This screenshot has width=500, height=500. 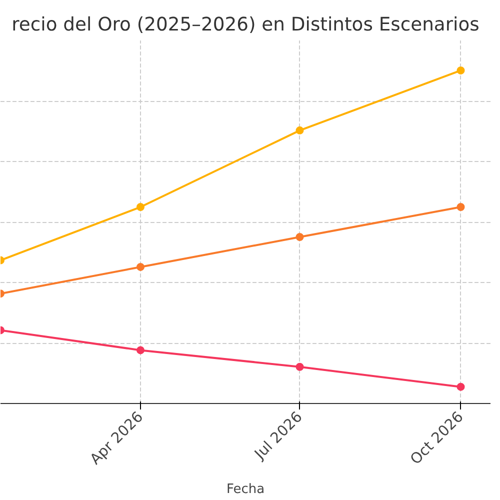 I want to click on chart-title: recio del Oro (2025–2026) en Distintos Escenarios, so click(x=246, y=25).